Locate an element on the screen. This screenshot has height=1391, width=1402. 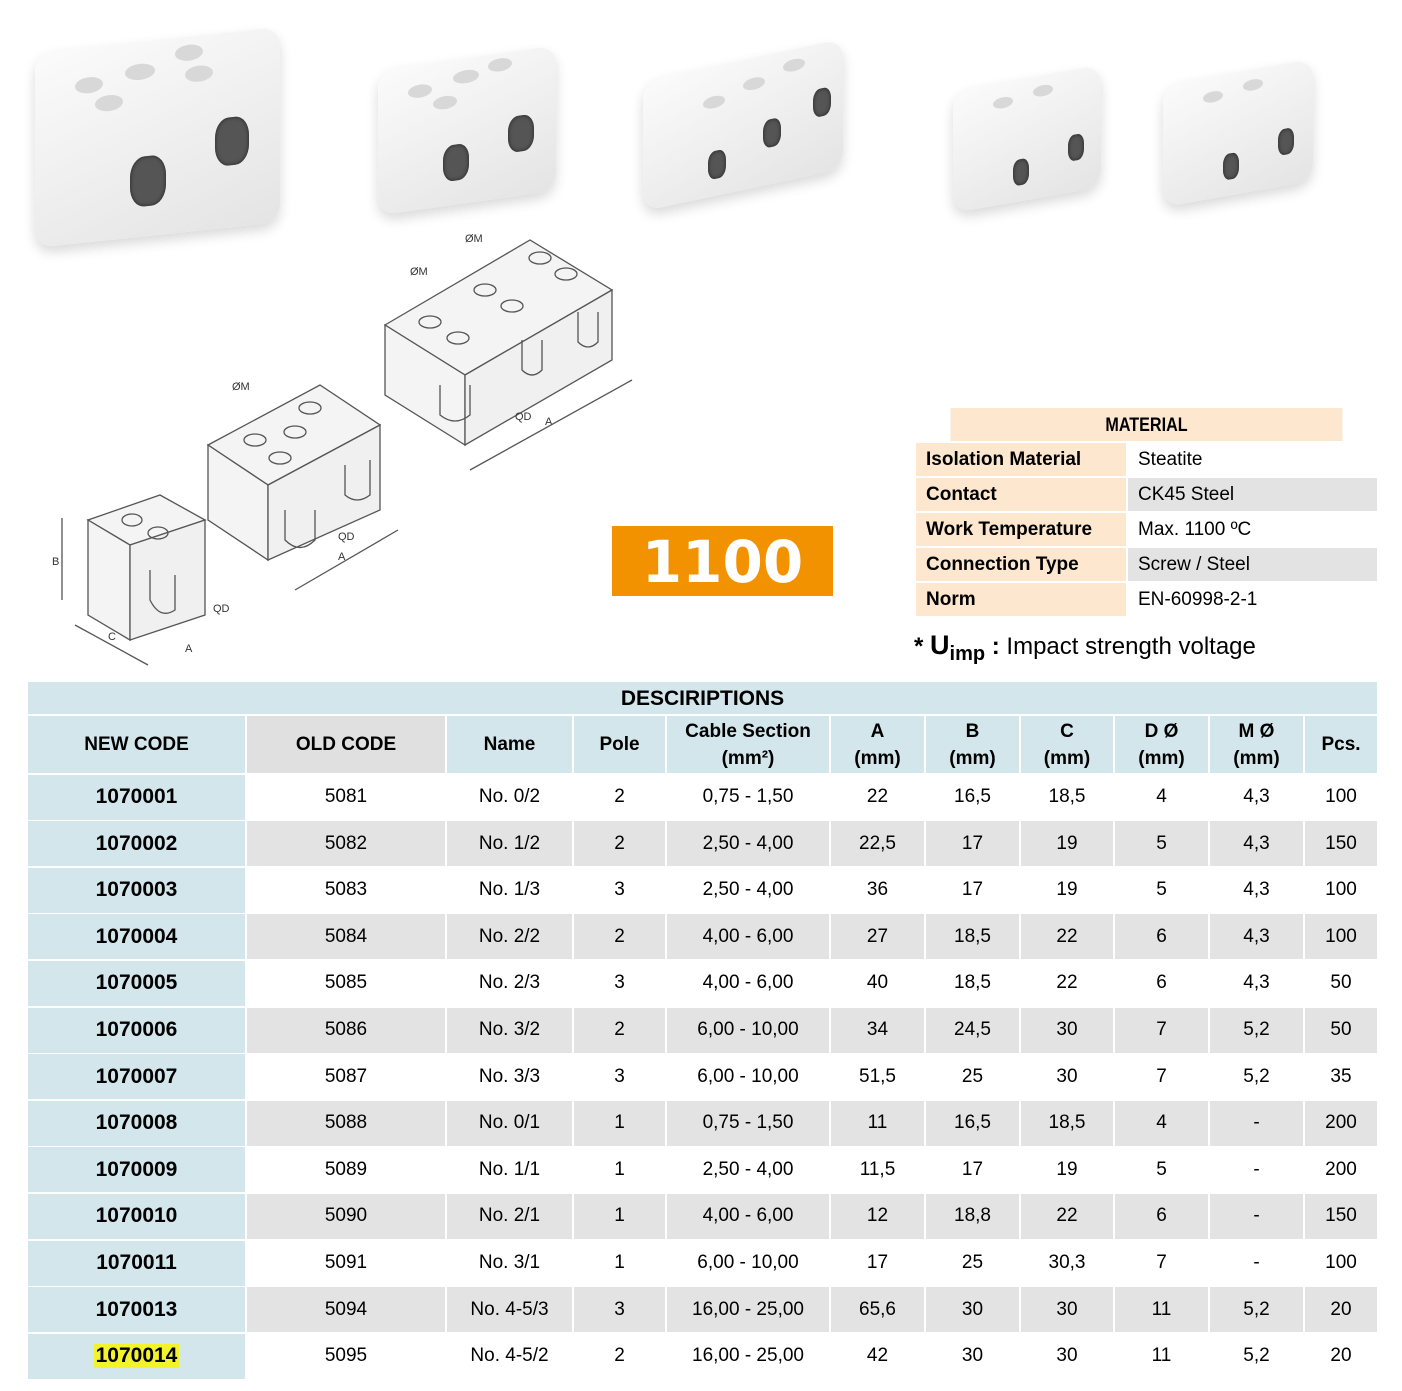
table-cell: No. 2/2 is located at coordinates (509, 937).